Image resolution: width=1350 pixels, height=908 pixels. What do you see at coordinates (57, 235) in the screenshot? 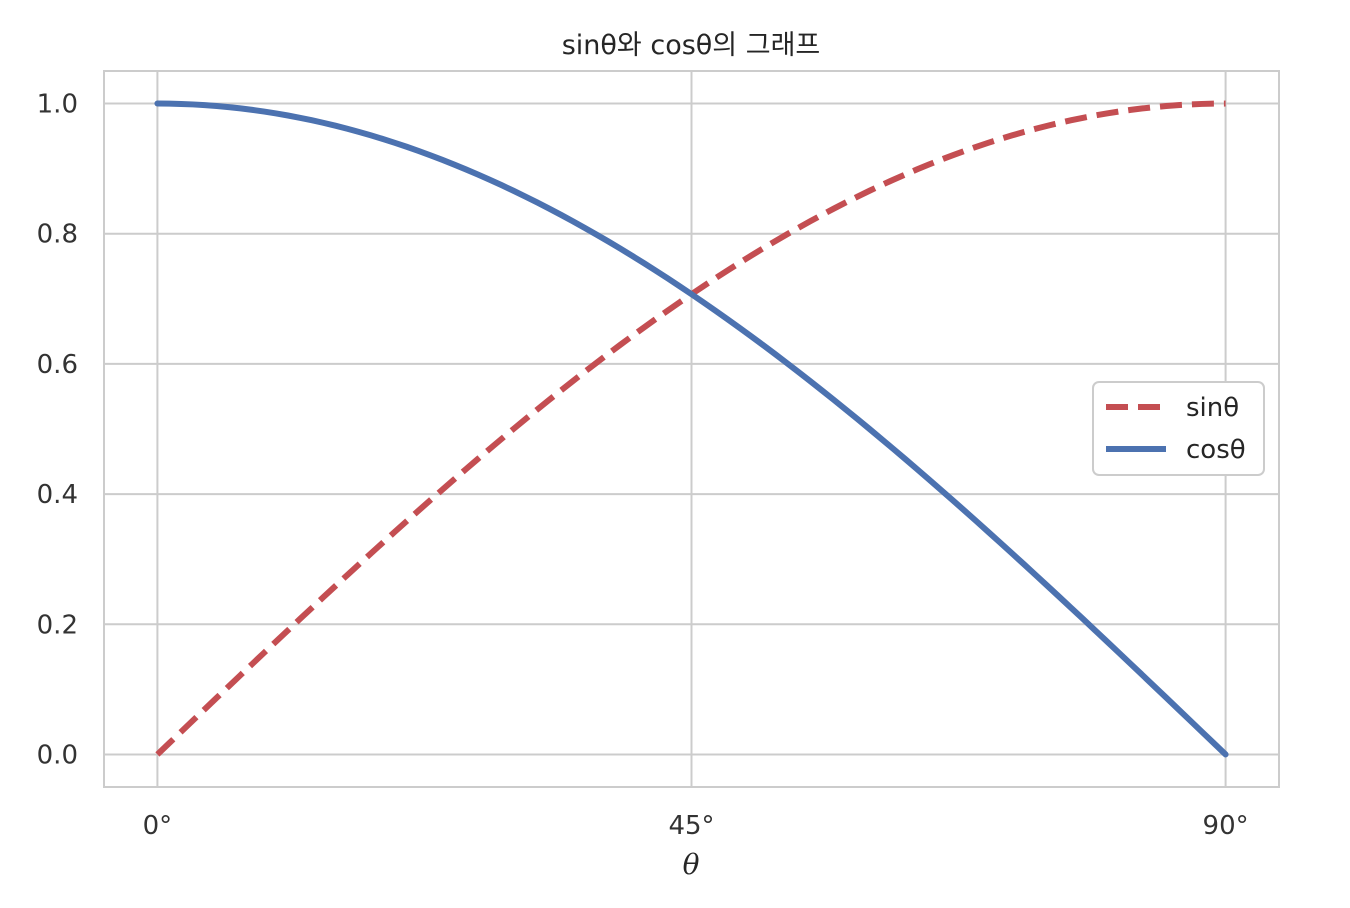
I see `y-tick-label: 0.8` at bounding box center [57, 235].